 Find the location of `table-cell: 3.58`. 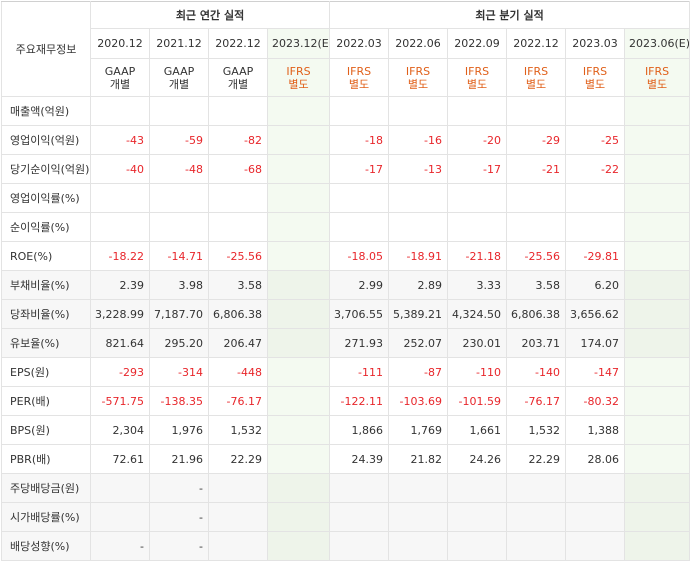

table-cell: 3.58 is located at coordinates (238, 285).